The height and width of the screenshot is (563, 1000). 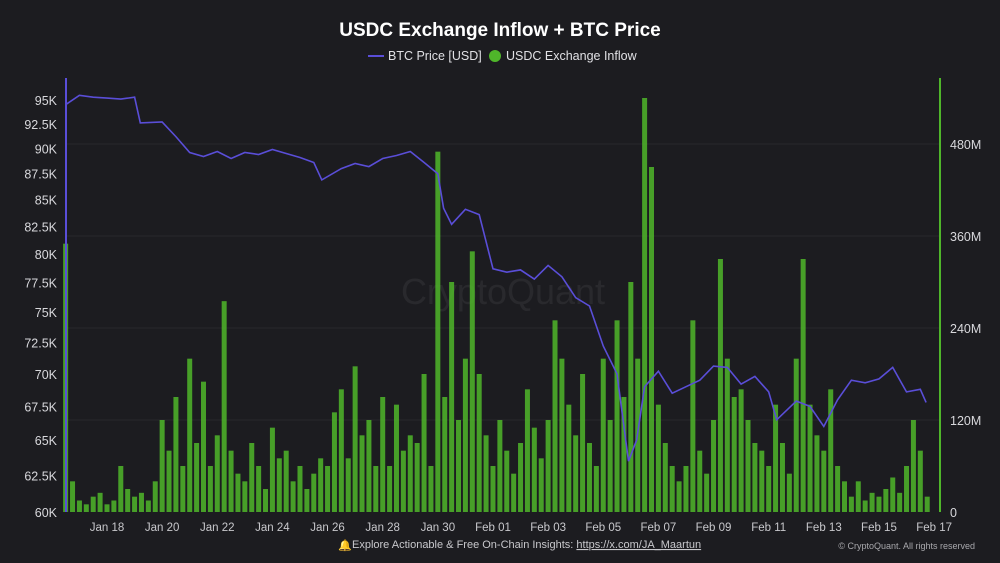 What do you see at coordinates (217, 528) in the screenshot?
I see `x-tick-label: Jan 22` at bounding box center [217, 528].